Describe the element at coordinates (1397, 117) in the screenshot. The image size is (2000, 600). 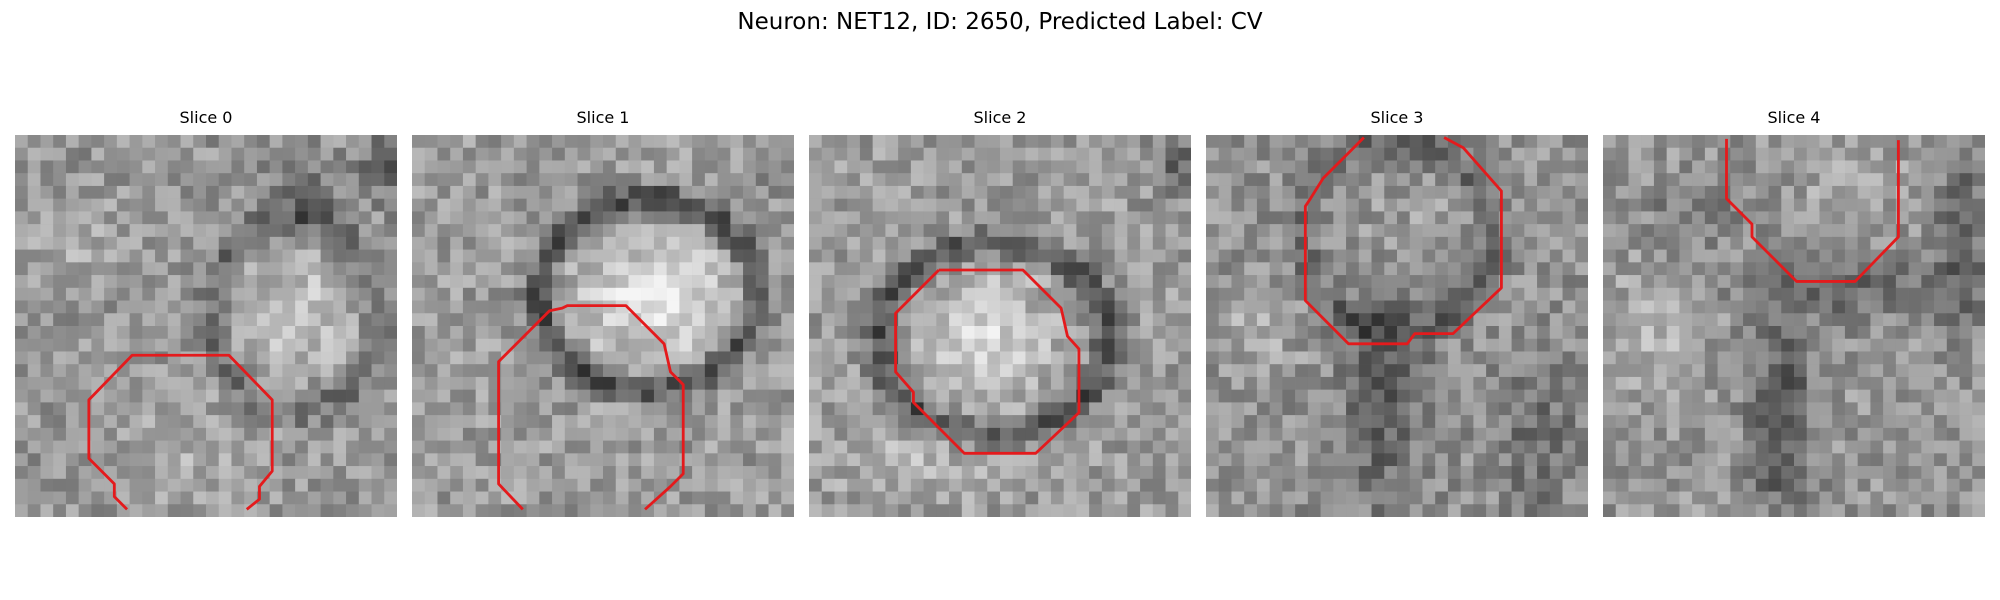
I see `slice-title: Slice 3` at that location.